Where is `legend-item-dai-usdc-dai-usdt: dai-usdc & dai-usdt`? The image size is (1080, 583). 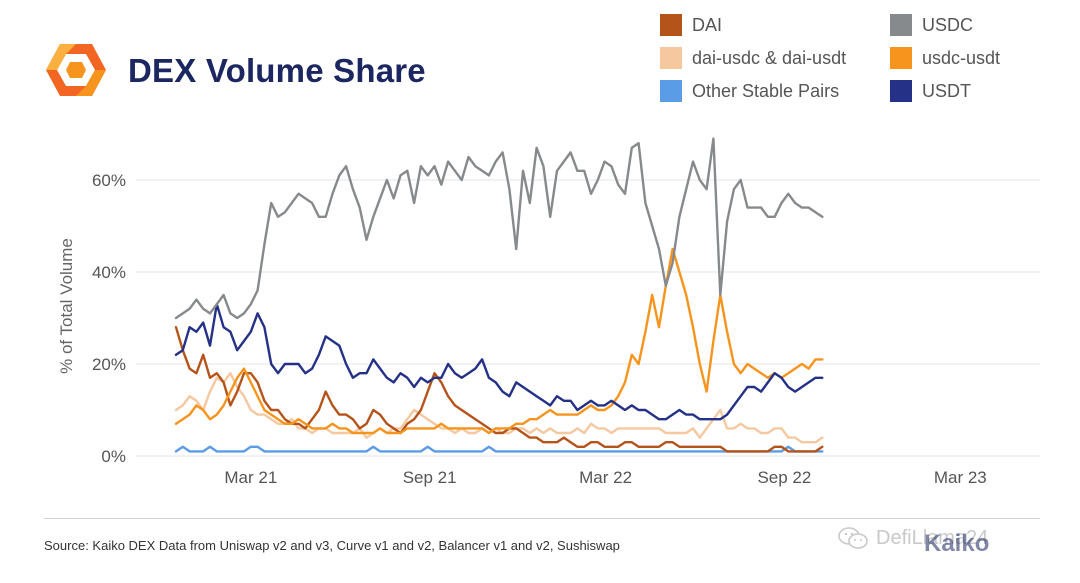
legend-item-dai-usdc-dai-usdt: dai-usdc & dai-usdt is located at coordinates (753, 58).